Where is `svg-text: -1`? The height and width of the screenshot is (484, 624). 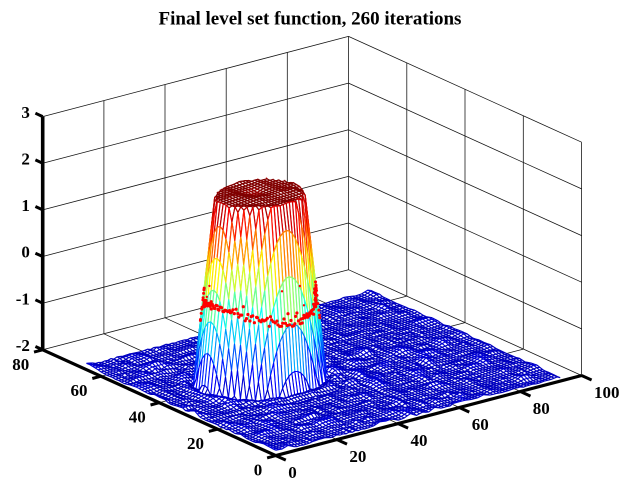
svg-text: -1 is located at coordinates (23, 298).